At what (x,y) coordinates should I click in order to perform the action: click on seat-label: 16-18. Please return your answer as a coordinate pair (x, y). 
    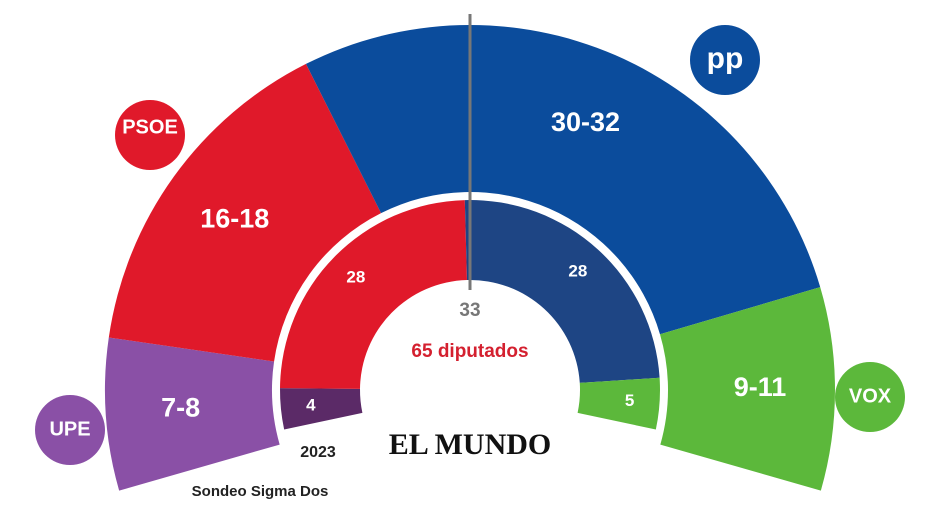
    Looking at the image, I should click on (234, 219).